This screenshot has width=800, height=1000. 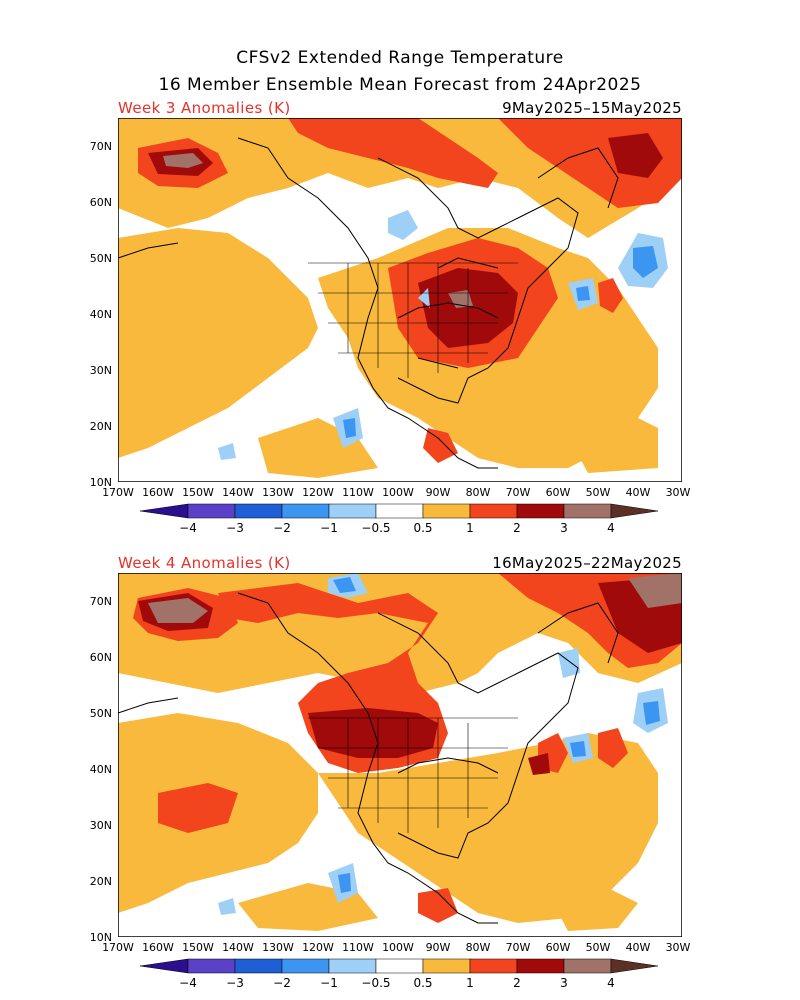 What do you see at coordinates (100, 258) in the screenshot?
I see `week3-lat-label: 50N` at bounding box center [100, 258].